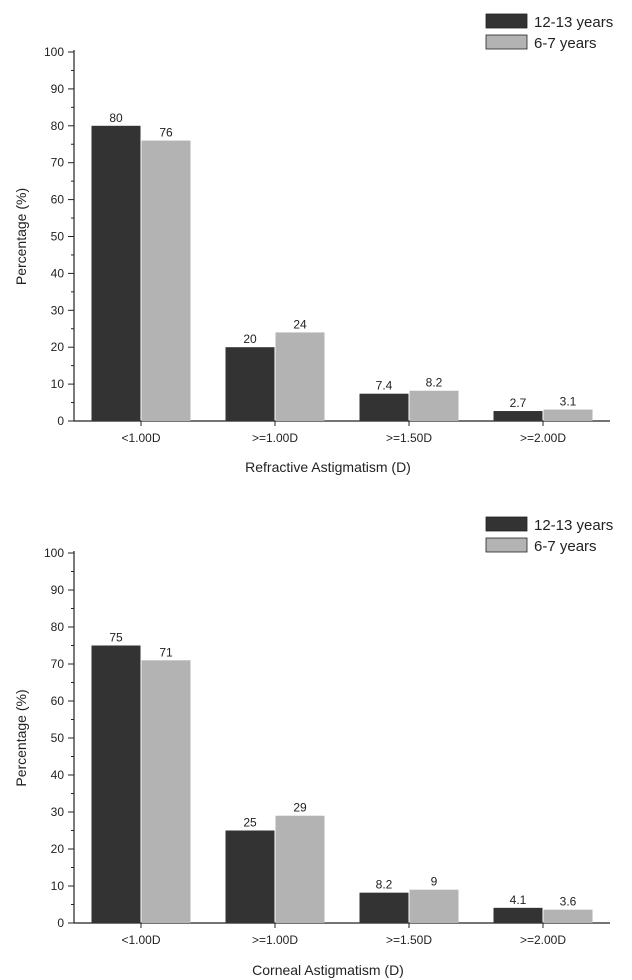  I want to click on data-label: 24, so click(300, 324).